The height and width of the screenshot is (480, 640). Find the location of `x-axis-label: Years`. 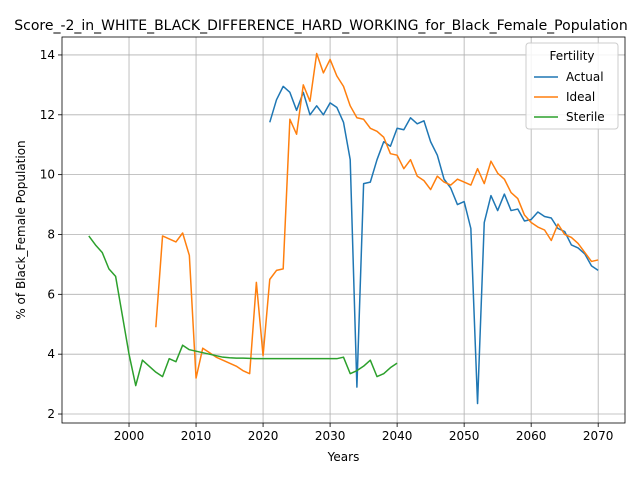

x-axis-label: Years is located at coordinates (343, 457).